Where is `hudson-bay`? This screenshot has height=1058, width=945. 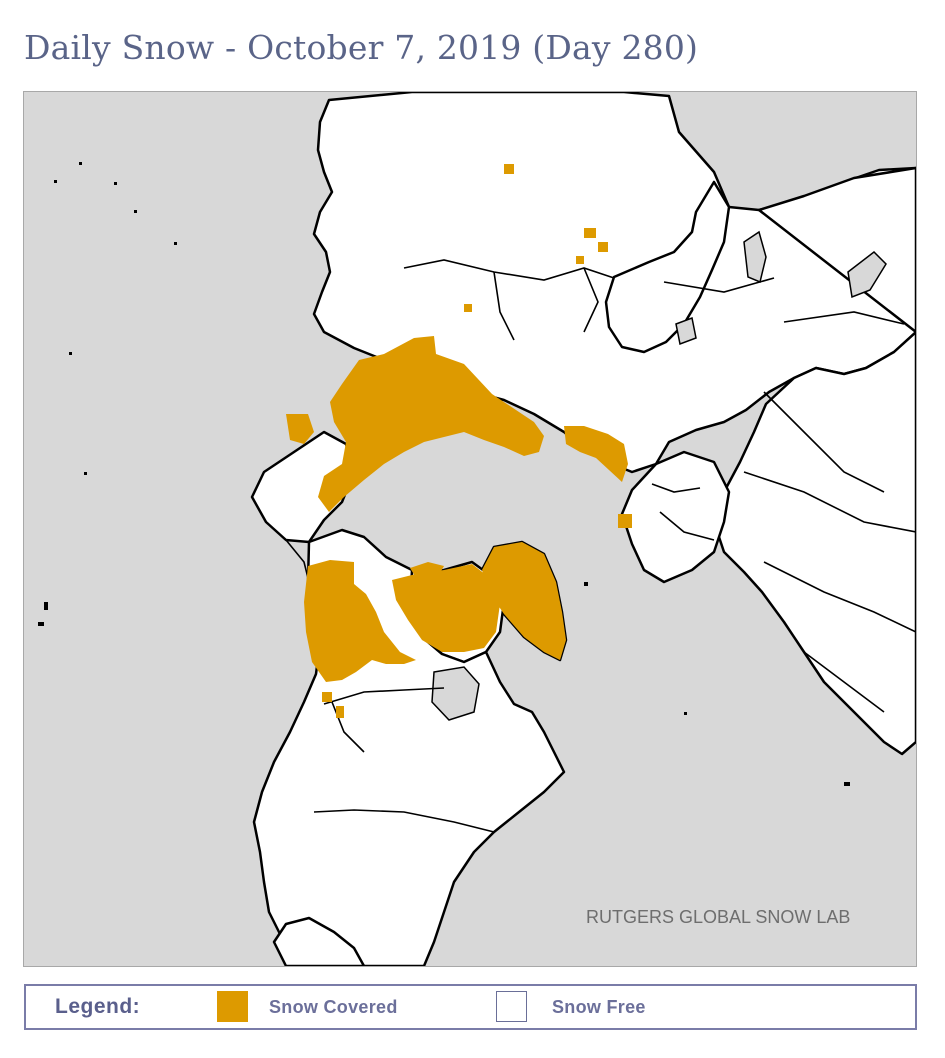
hudson-bay is located at coordinates (455, 693).